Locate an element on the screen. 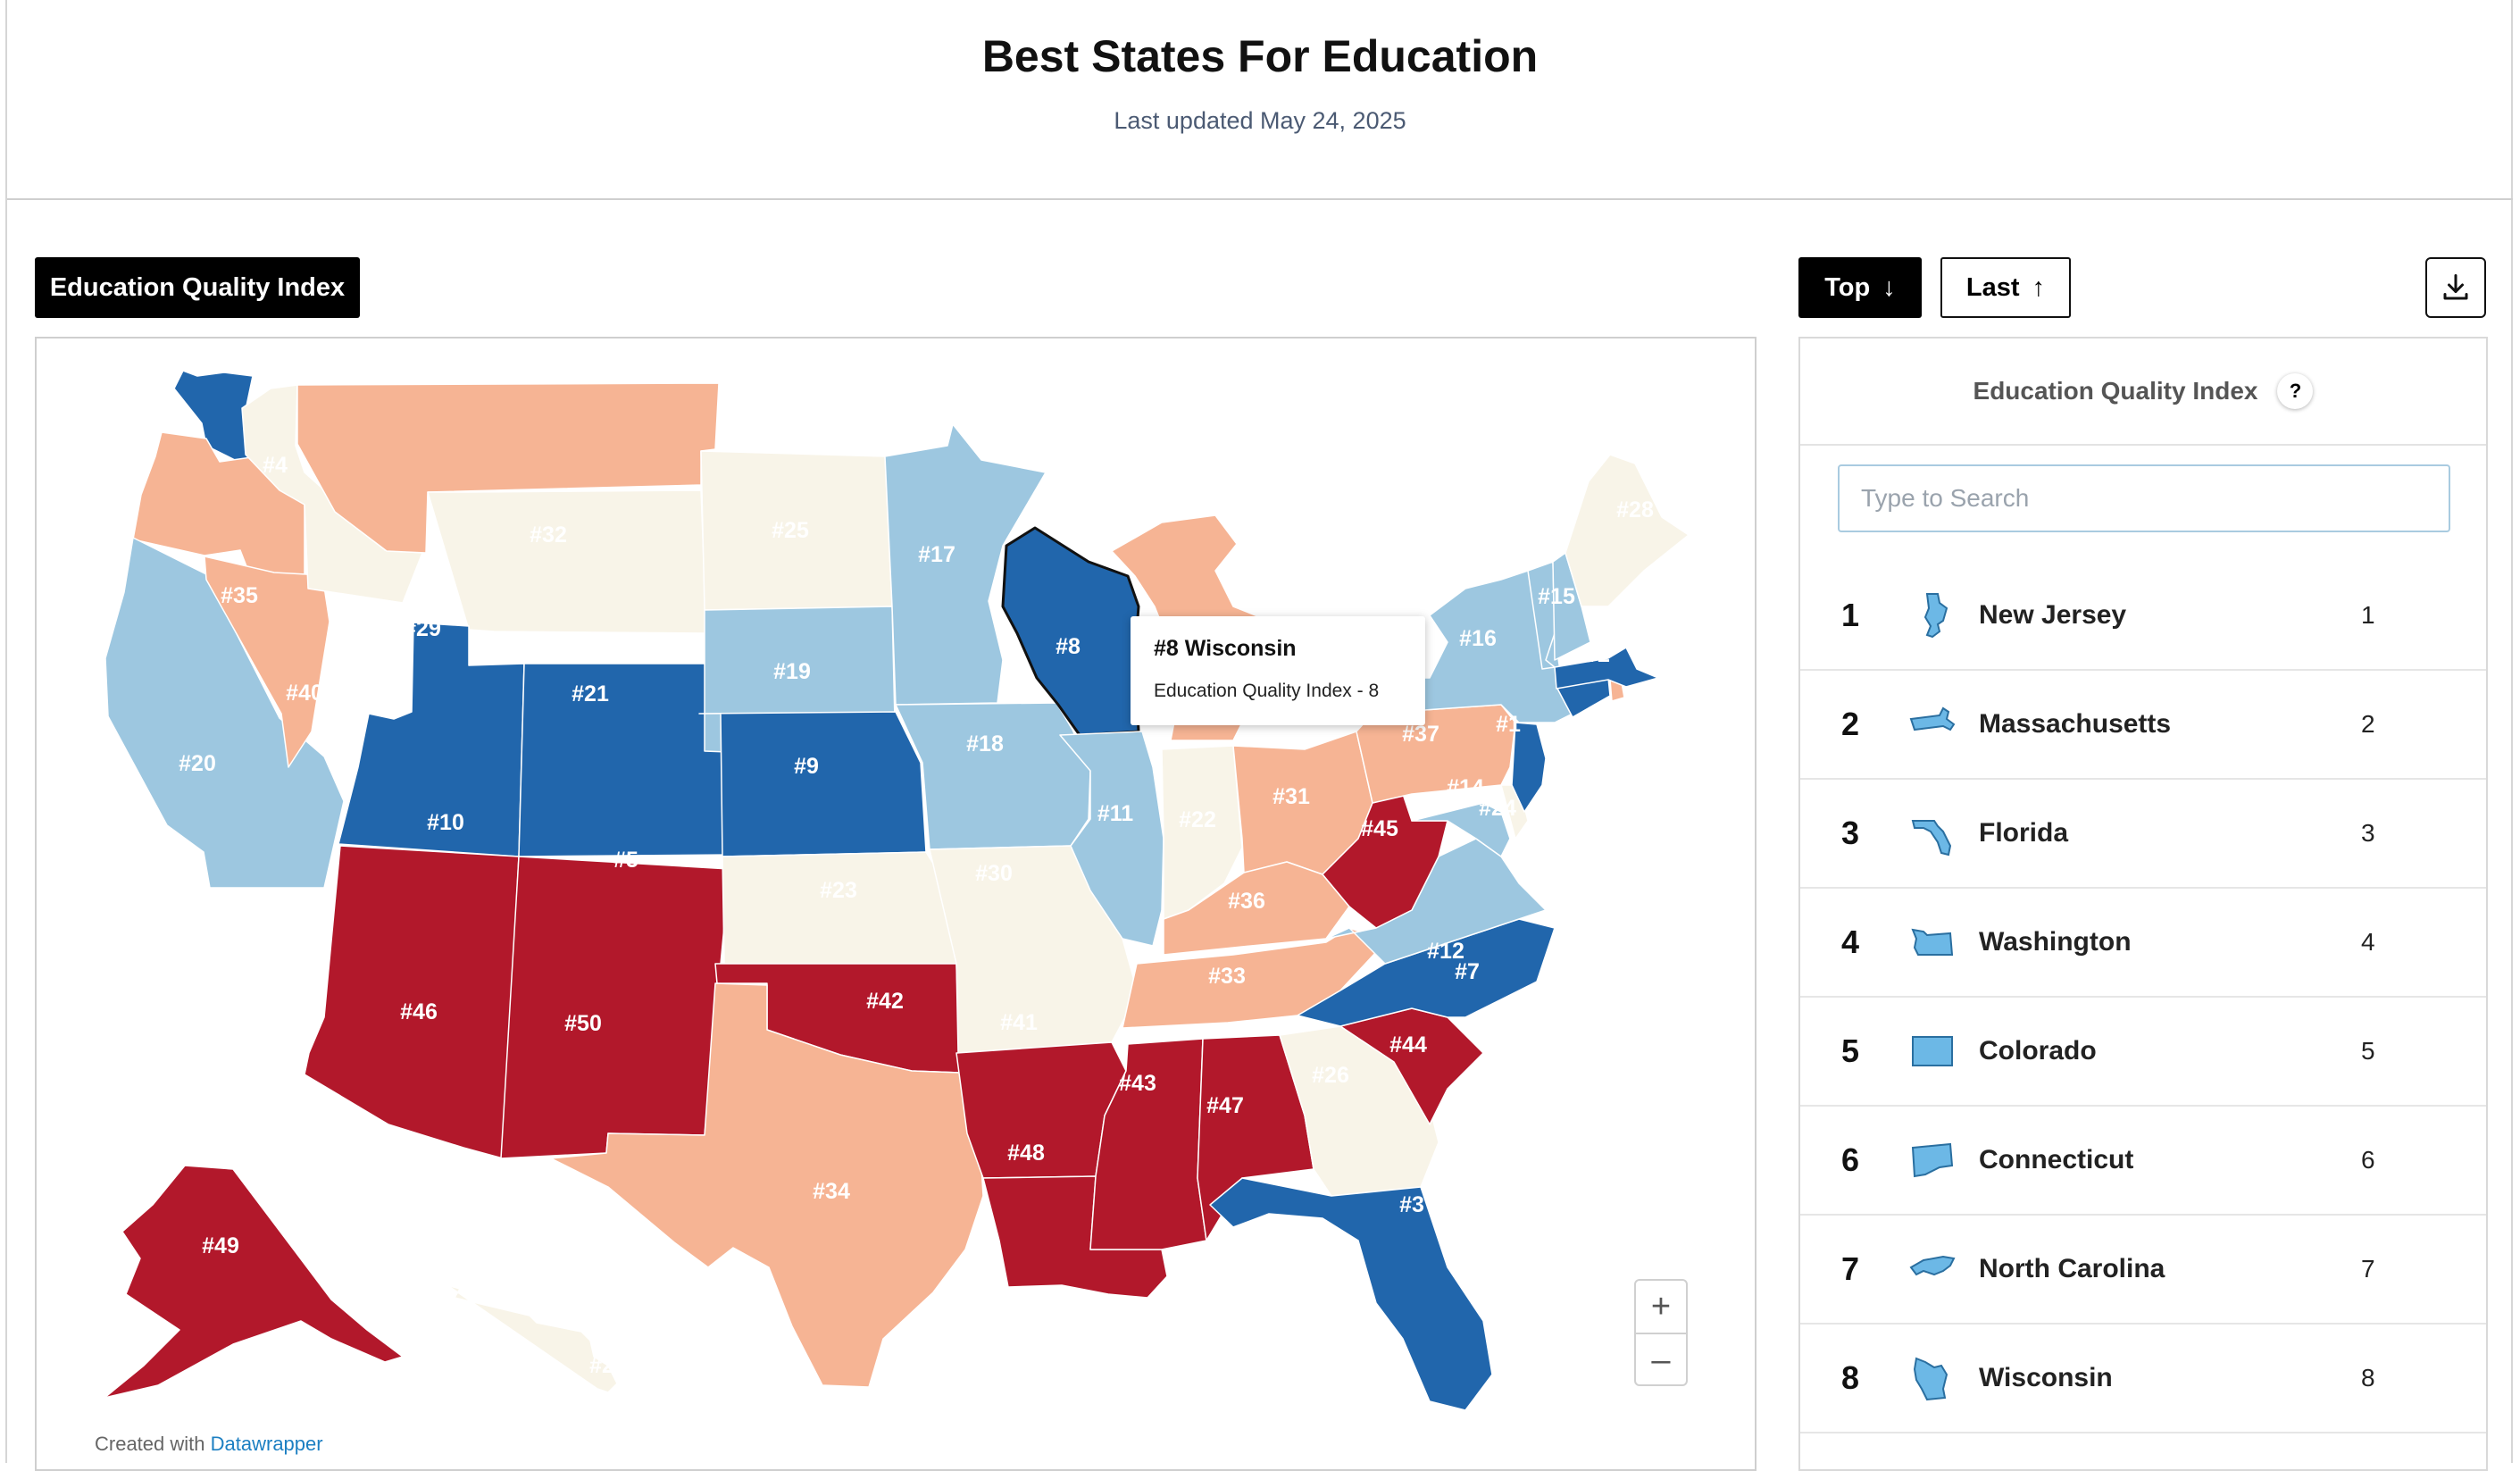 The height and width of the screenshot is (1471, 2520). credit-prefix: Created with is located at coordinates (150, 1444).